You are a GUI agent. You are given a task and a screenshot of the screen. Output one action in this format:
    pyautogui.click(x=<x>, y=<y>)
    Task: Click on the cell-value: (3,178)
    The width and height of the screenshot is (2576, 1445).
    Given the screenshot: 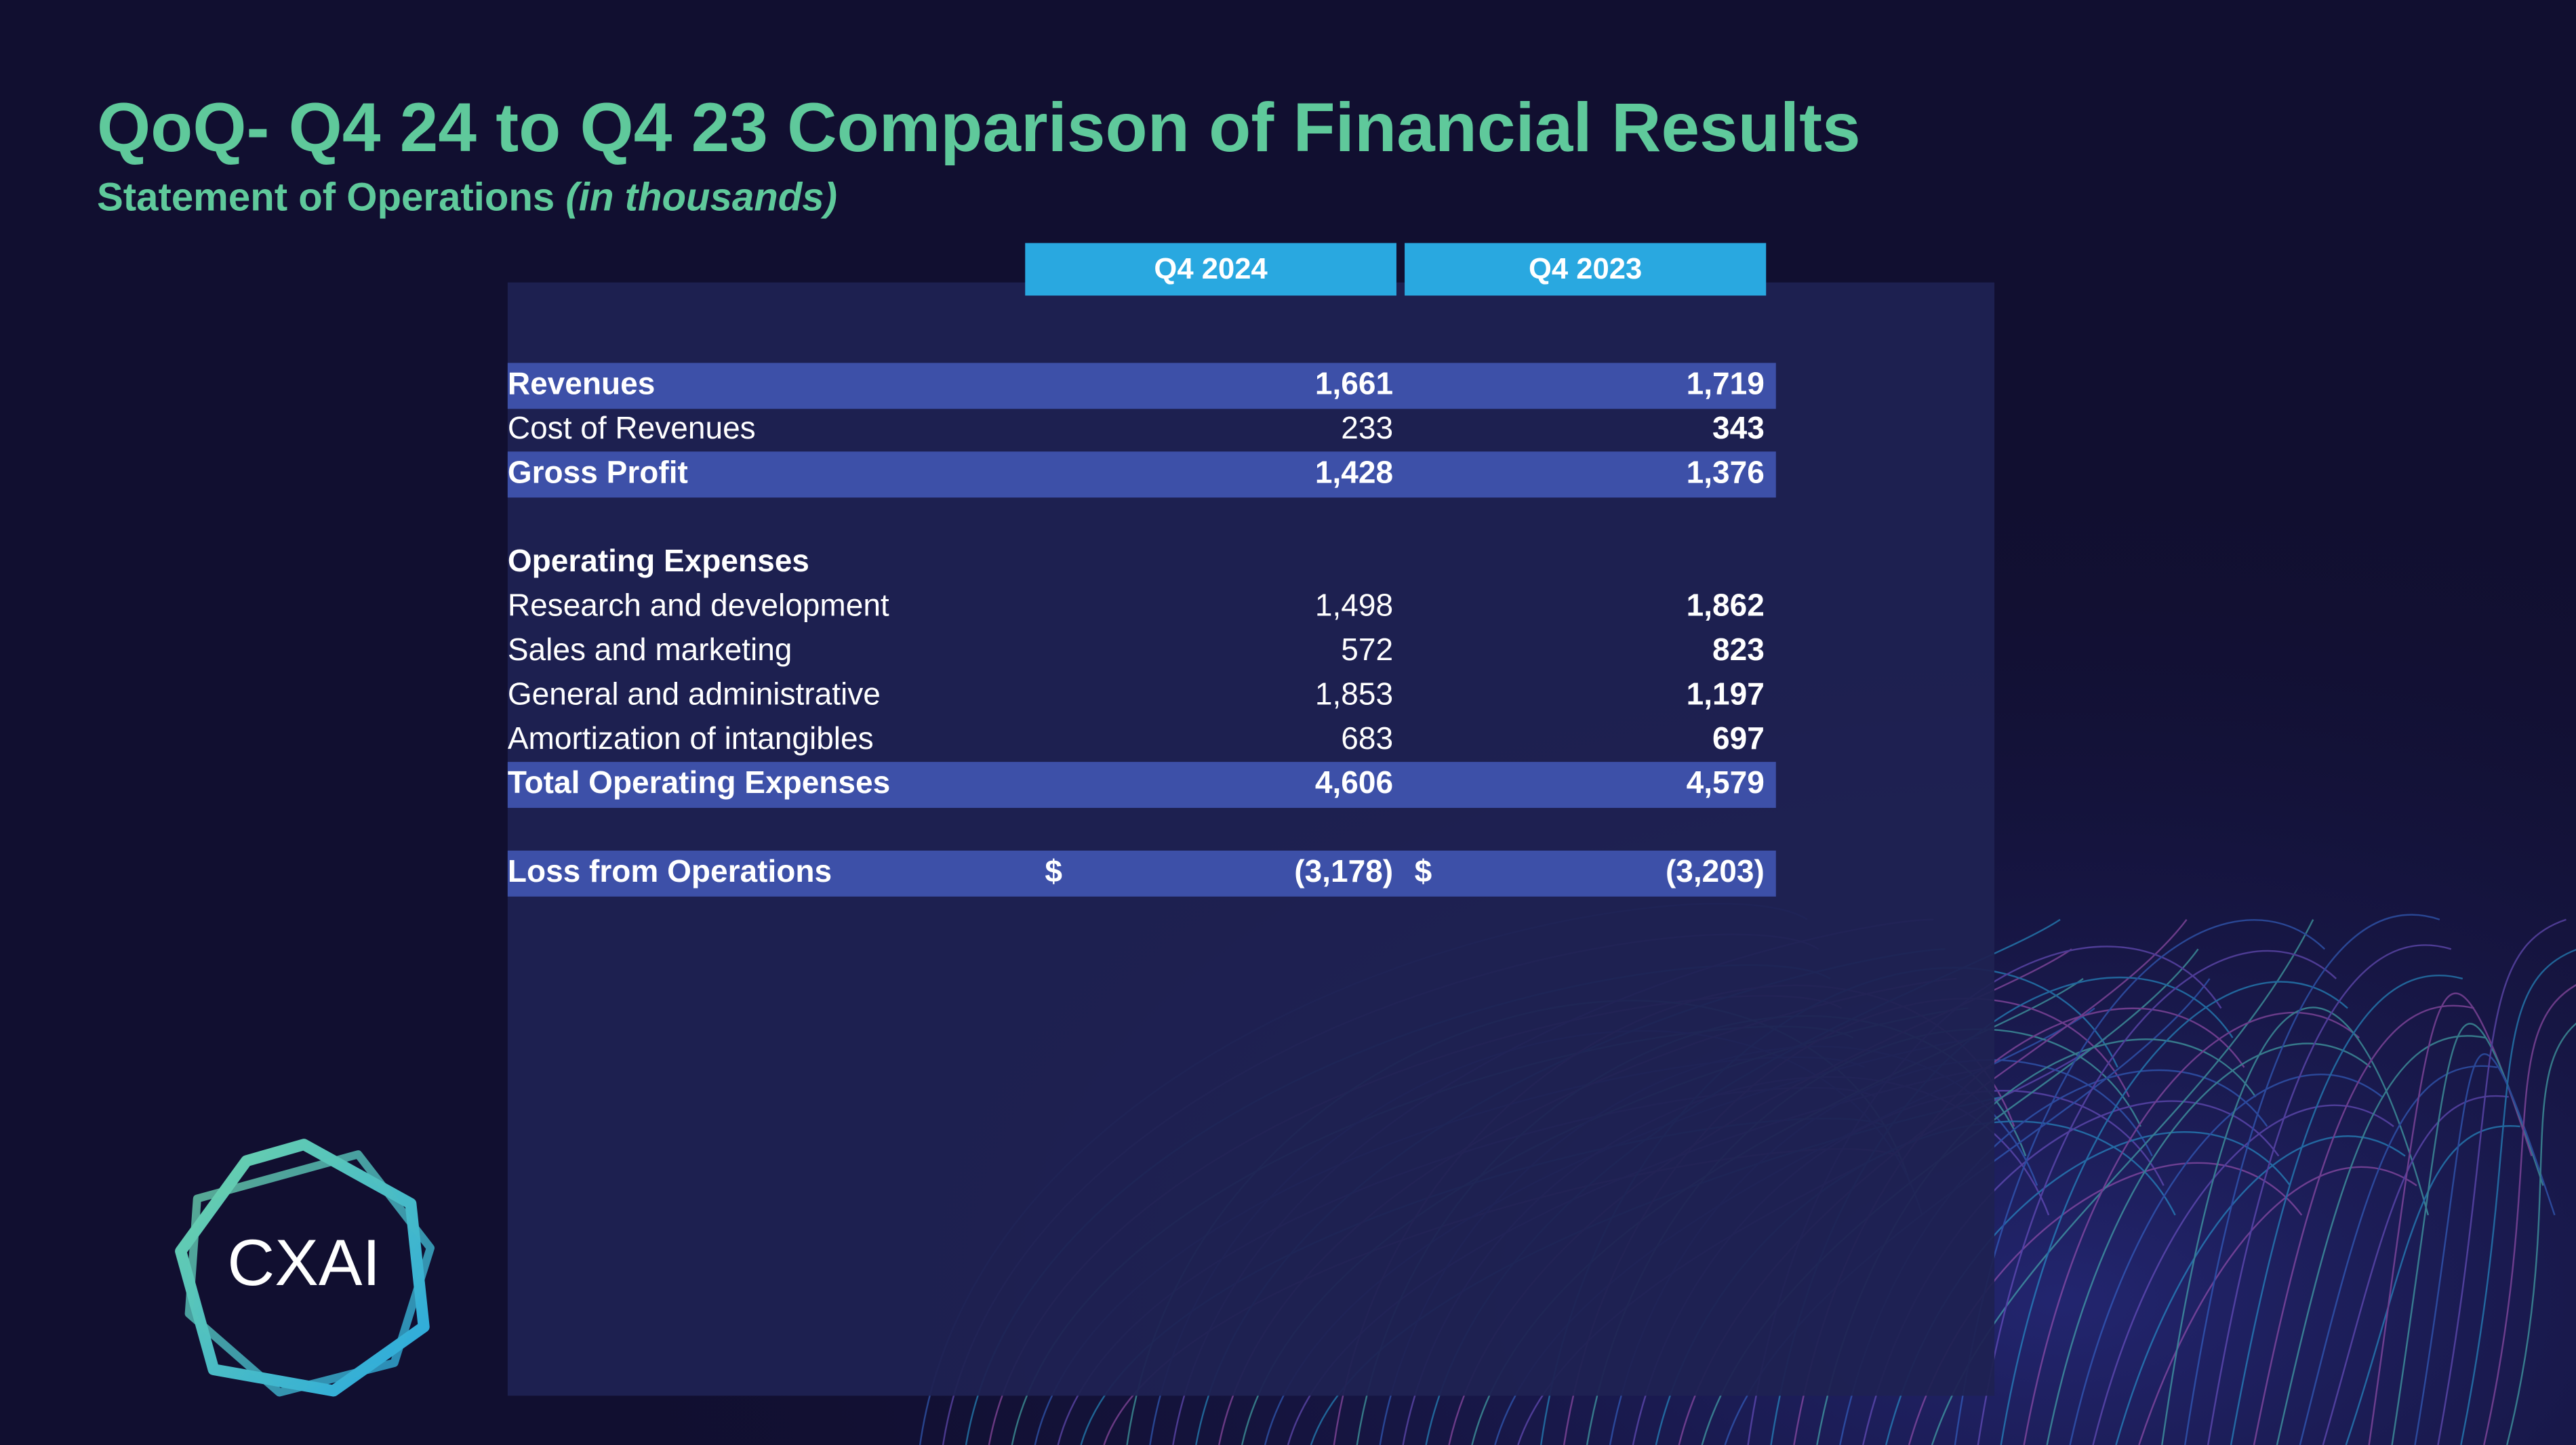 What is the action you would take?
    pyautogui.click(x=1343, y=871)
    